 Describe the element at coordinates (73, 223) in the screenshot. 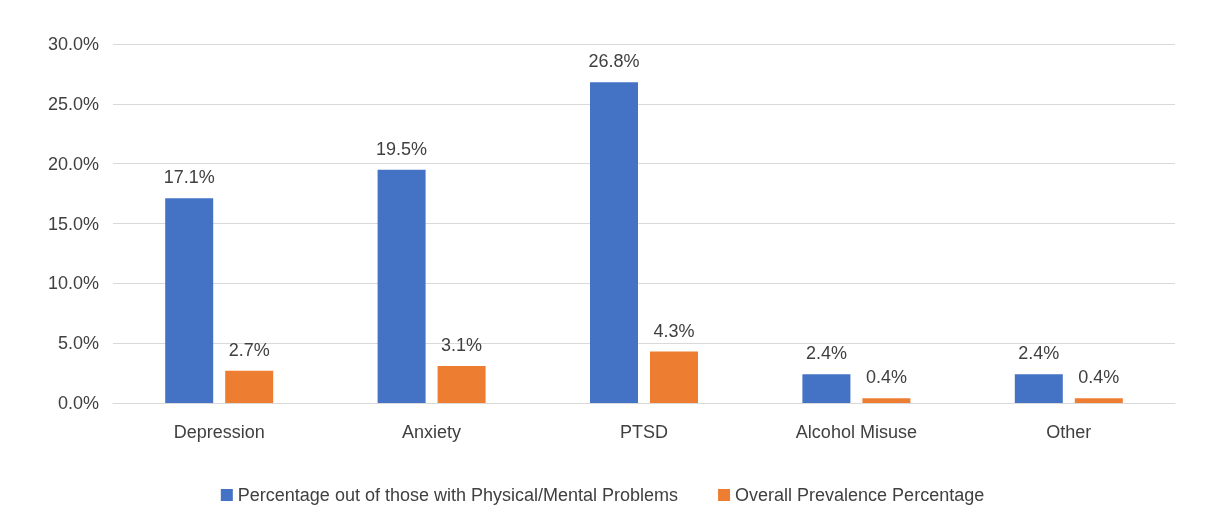

I see `y-tick-label: 15.0%` at that location.